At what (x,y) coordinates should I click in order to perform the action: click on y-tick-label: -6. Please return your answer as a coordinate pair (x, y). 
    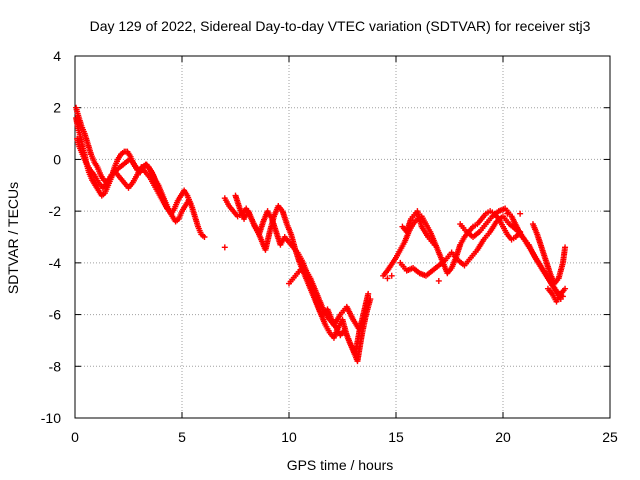
    Looking at the image, I should click on (55, 315).